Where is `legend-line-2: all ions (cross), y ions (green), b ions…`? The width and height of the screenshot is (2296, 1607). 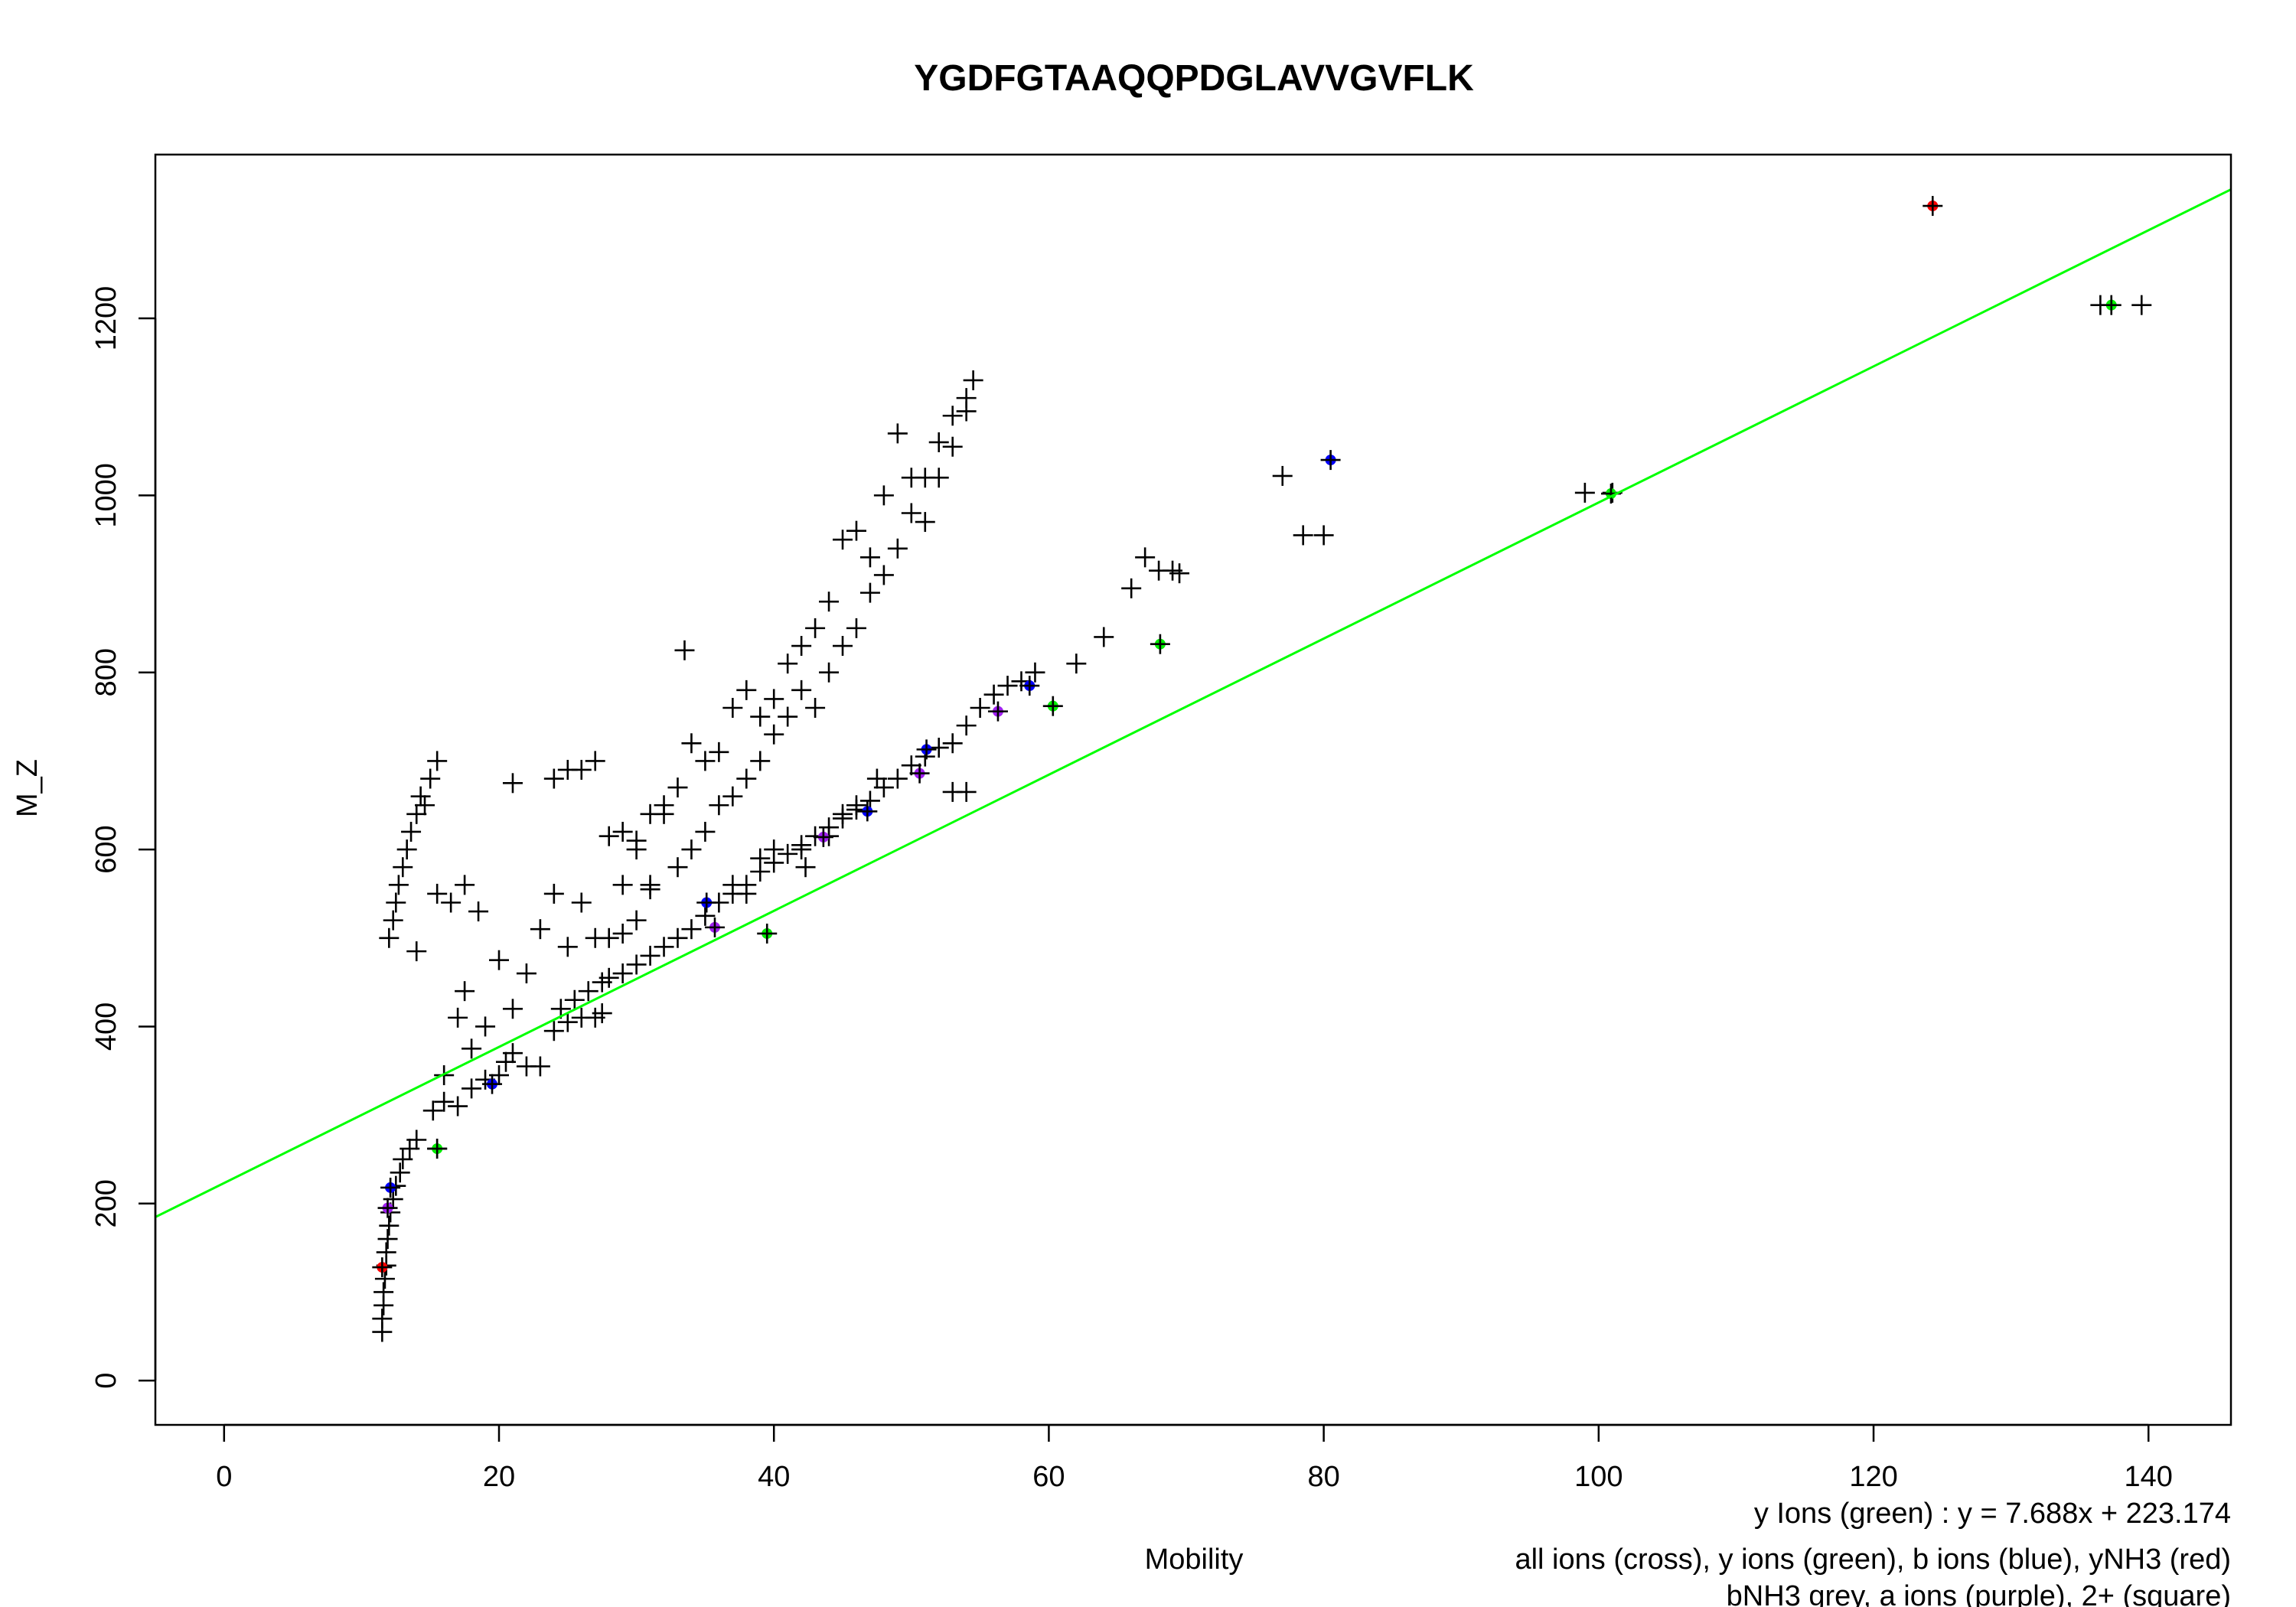
legend-line-2: all ions (cross), y ions (green), b ions… is located at coordinates (1873, 1559).